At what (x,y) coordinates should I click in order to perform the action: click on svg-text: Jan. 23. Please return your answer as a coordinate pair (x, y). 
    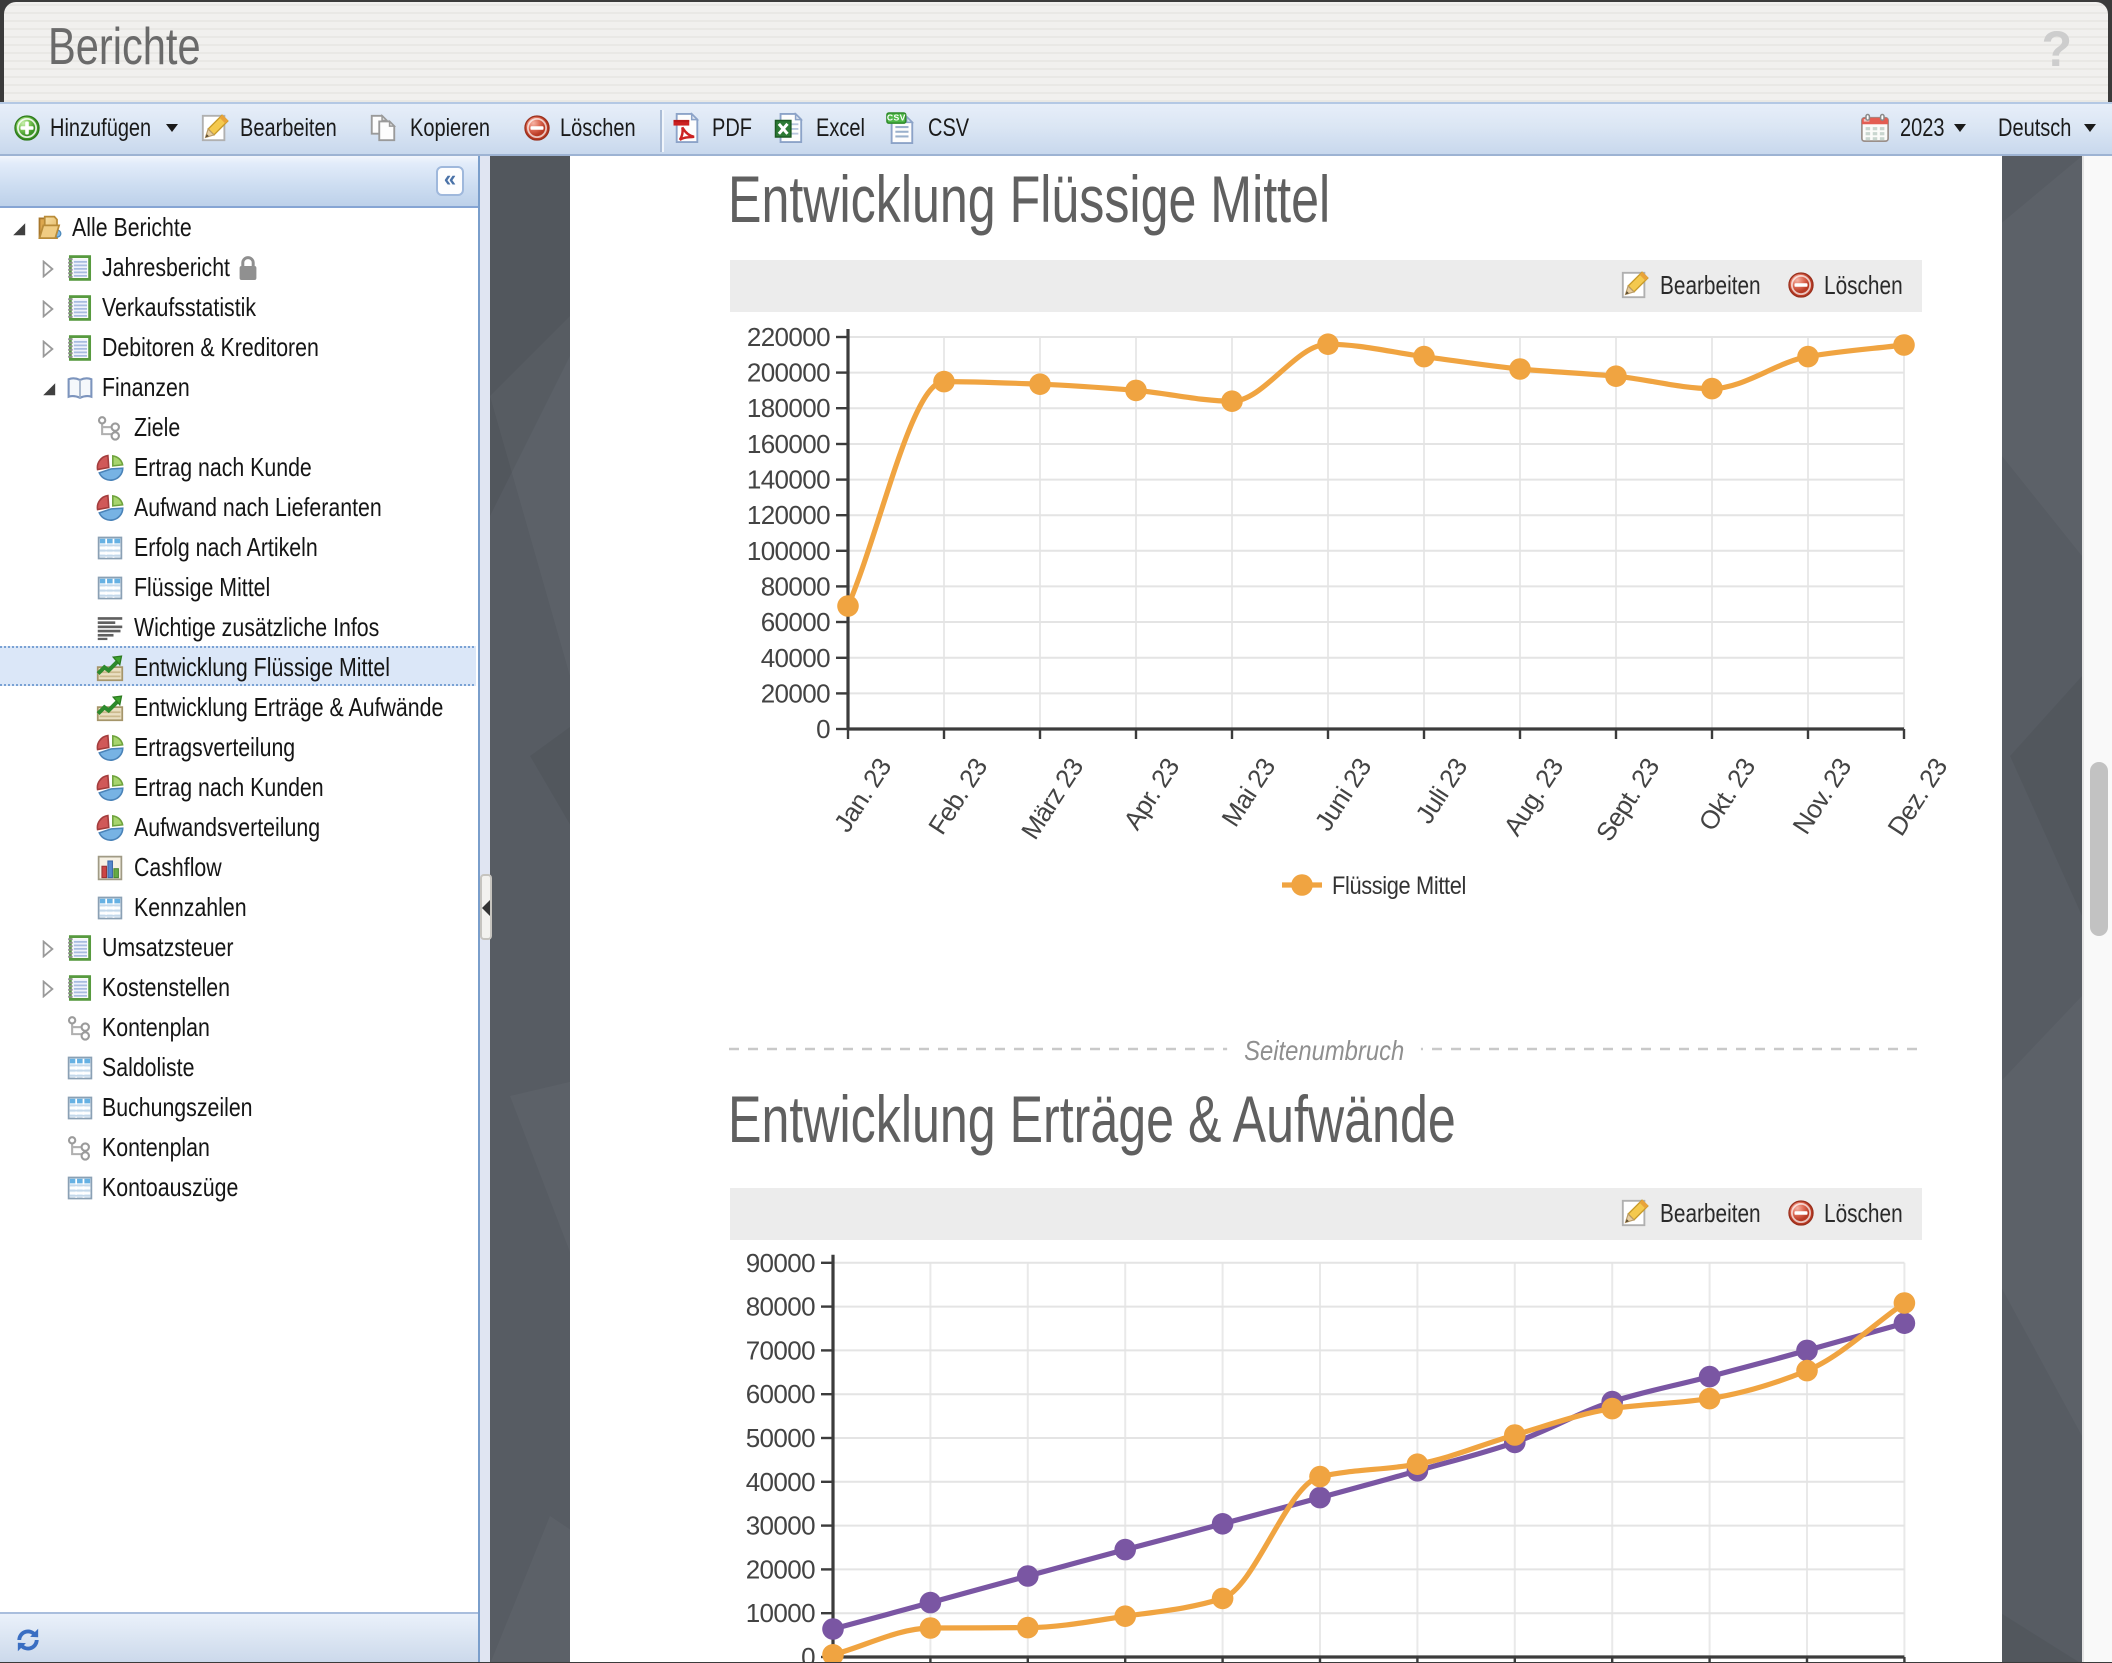
    Looking at the image, I should click on (862, 794).